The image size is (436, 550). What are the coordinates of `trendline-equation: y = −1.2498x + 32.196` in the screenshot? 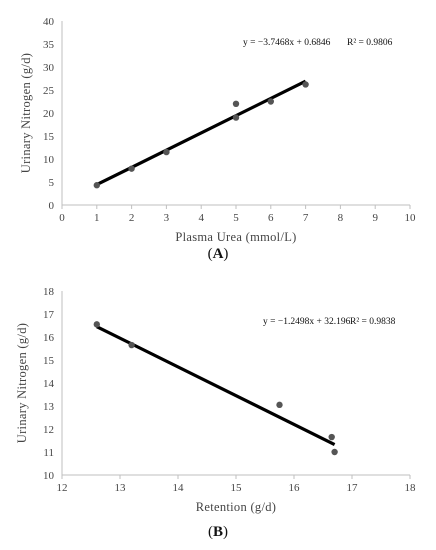 It's located at (307, 322).